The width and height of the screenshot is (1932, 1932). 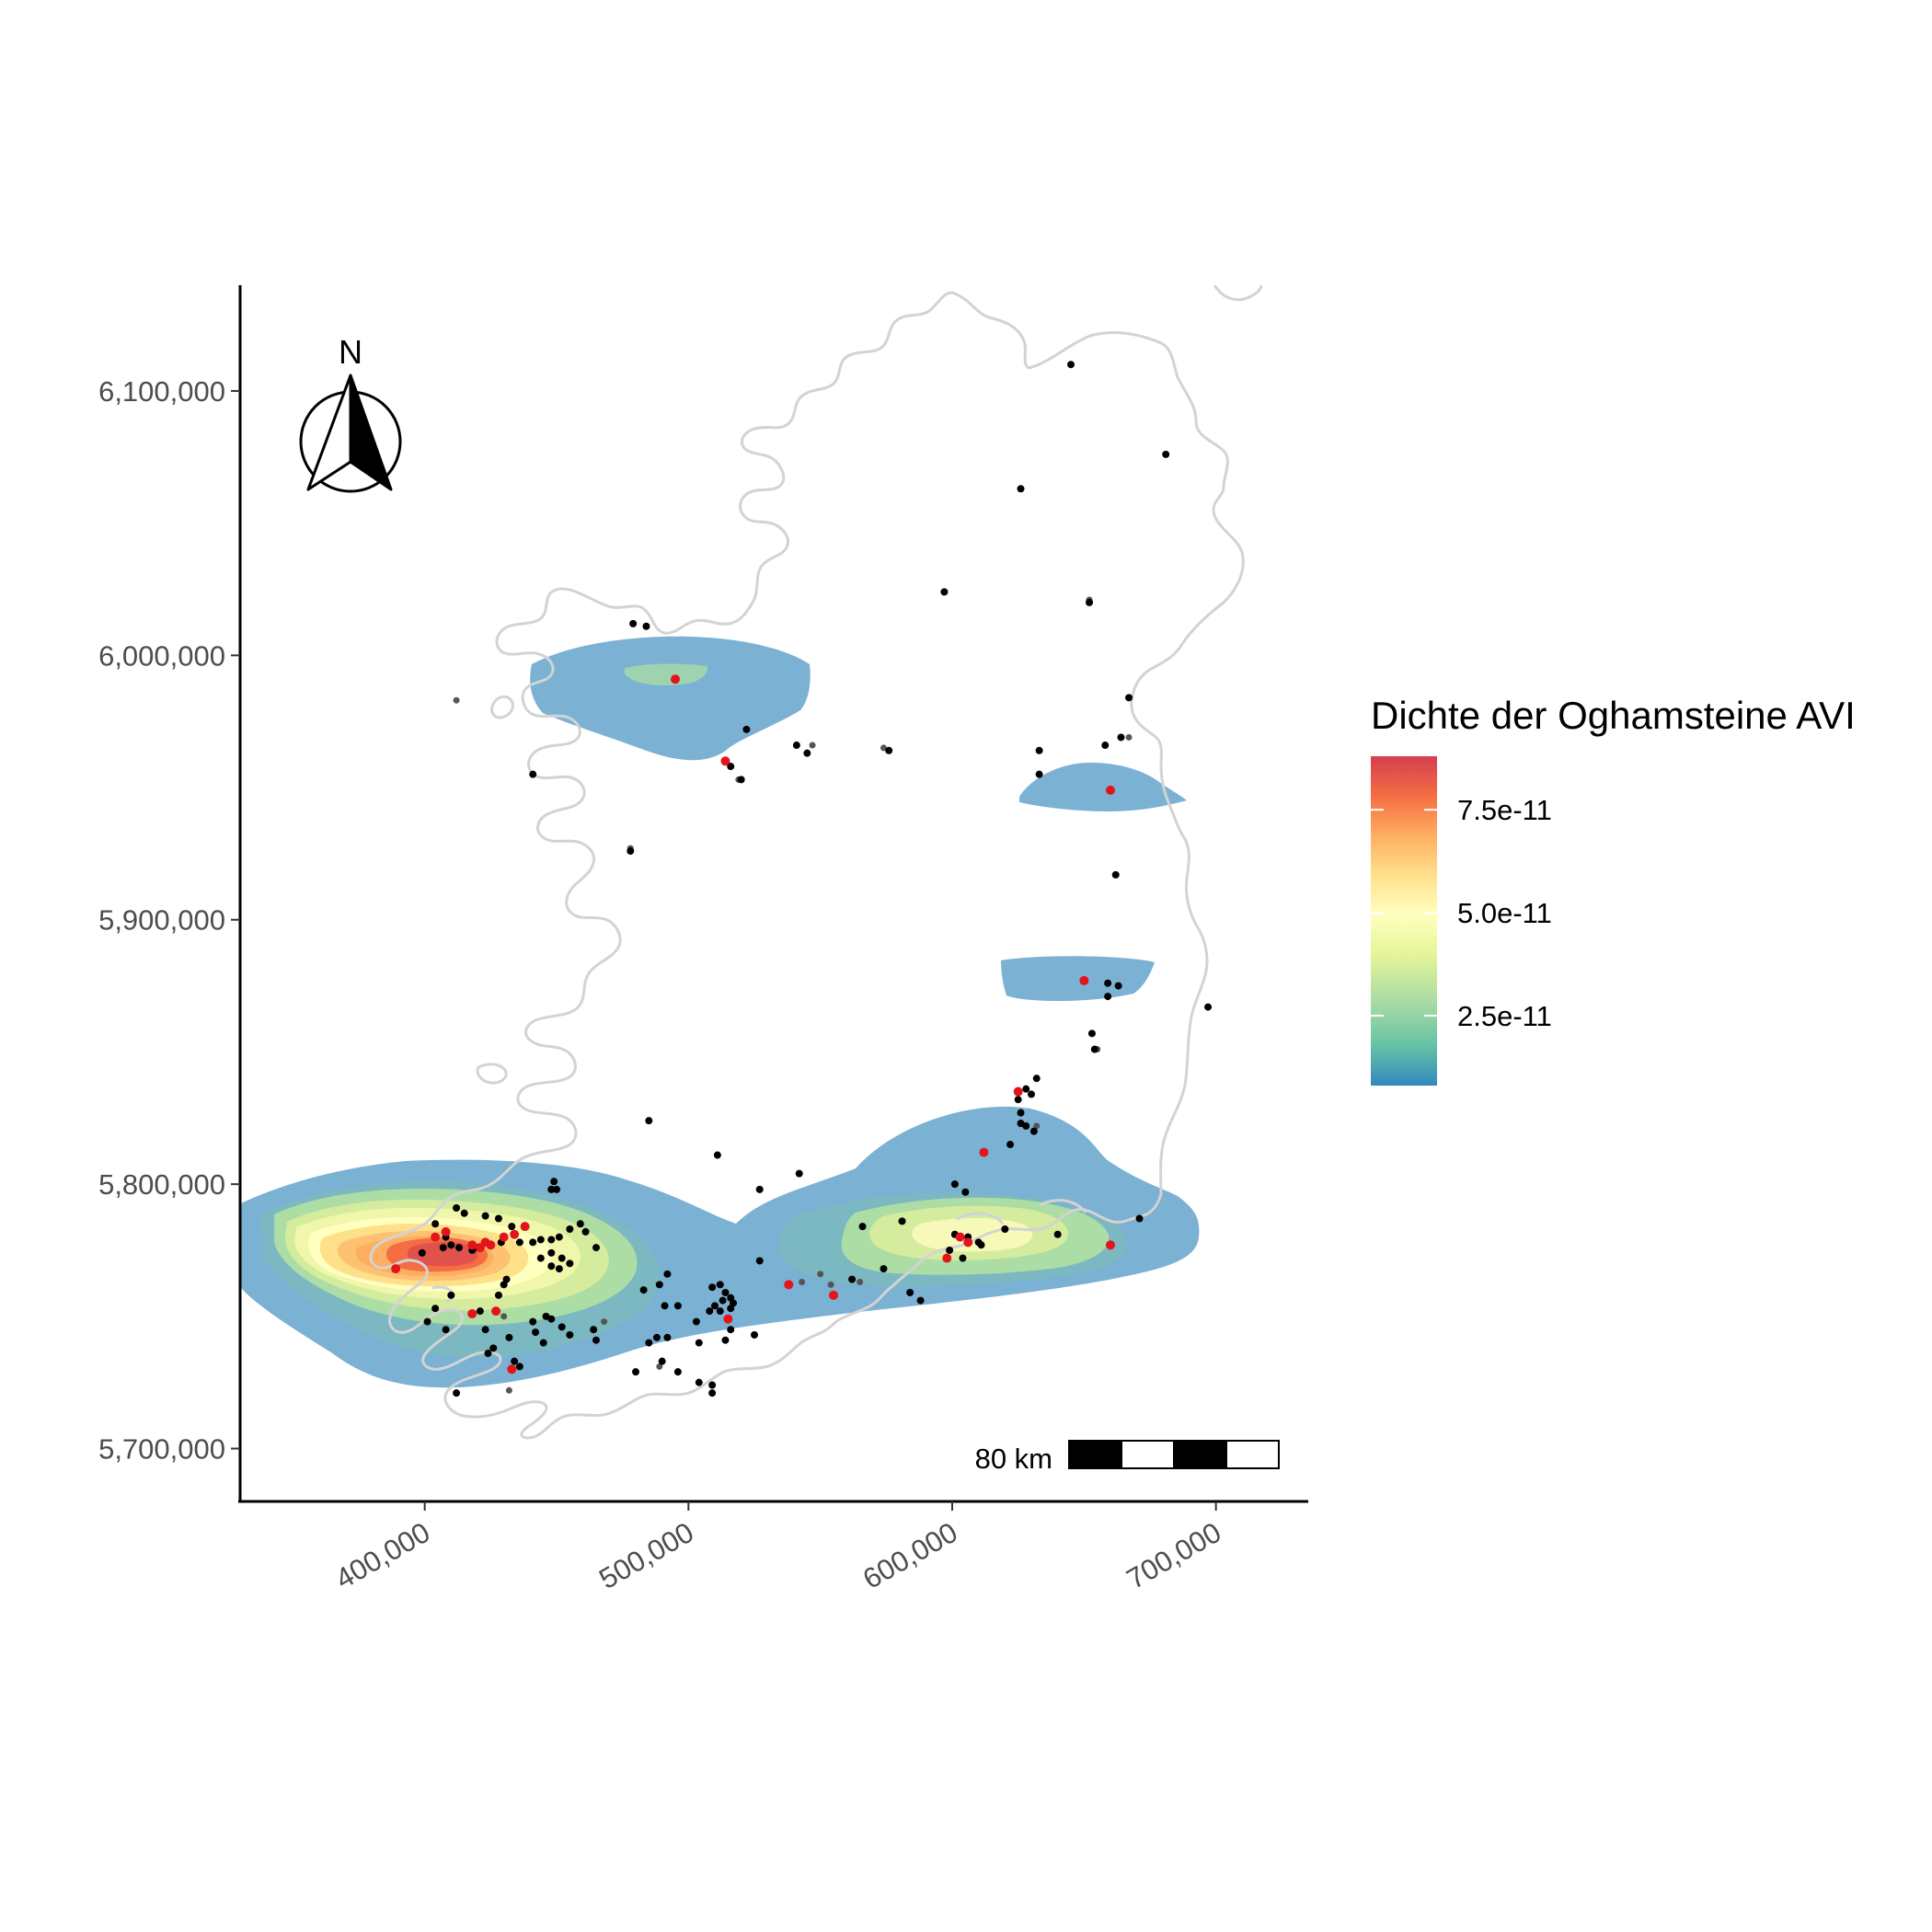 I want to click on legend-break-label: 7.5e-11, so click(x=1504, y=810).